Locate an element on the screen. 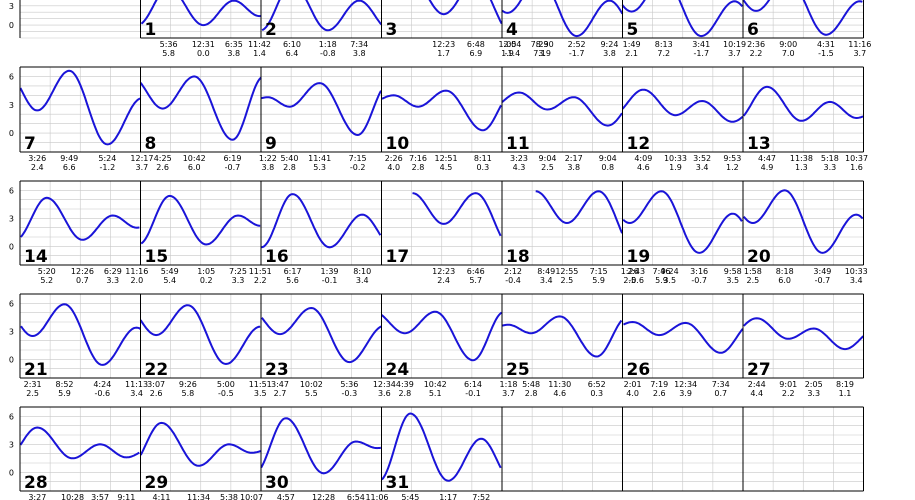 This screenshot has height=500, width=915. extremum-time: 2:52 is located at coordinates (577, 44).